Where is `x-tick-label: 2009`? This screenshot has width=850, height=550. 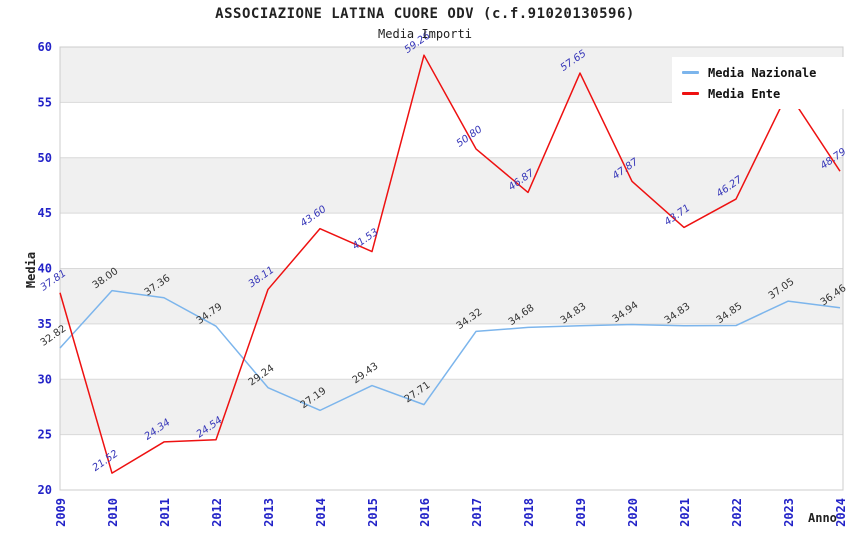
x-tick-label: 2009 is located at coordinates (61, 512).